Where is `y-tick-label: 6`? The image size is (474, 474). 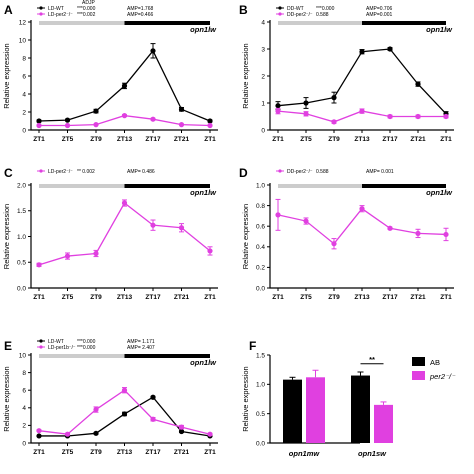
y-tick-label: 6 is located at coordinates (24, 391).